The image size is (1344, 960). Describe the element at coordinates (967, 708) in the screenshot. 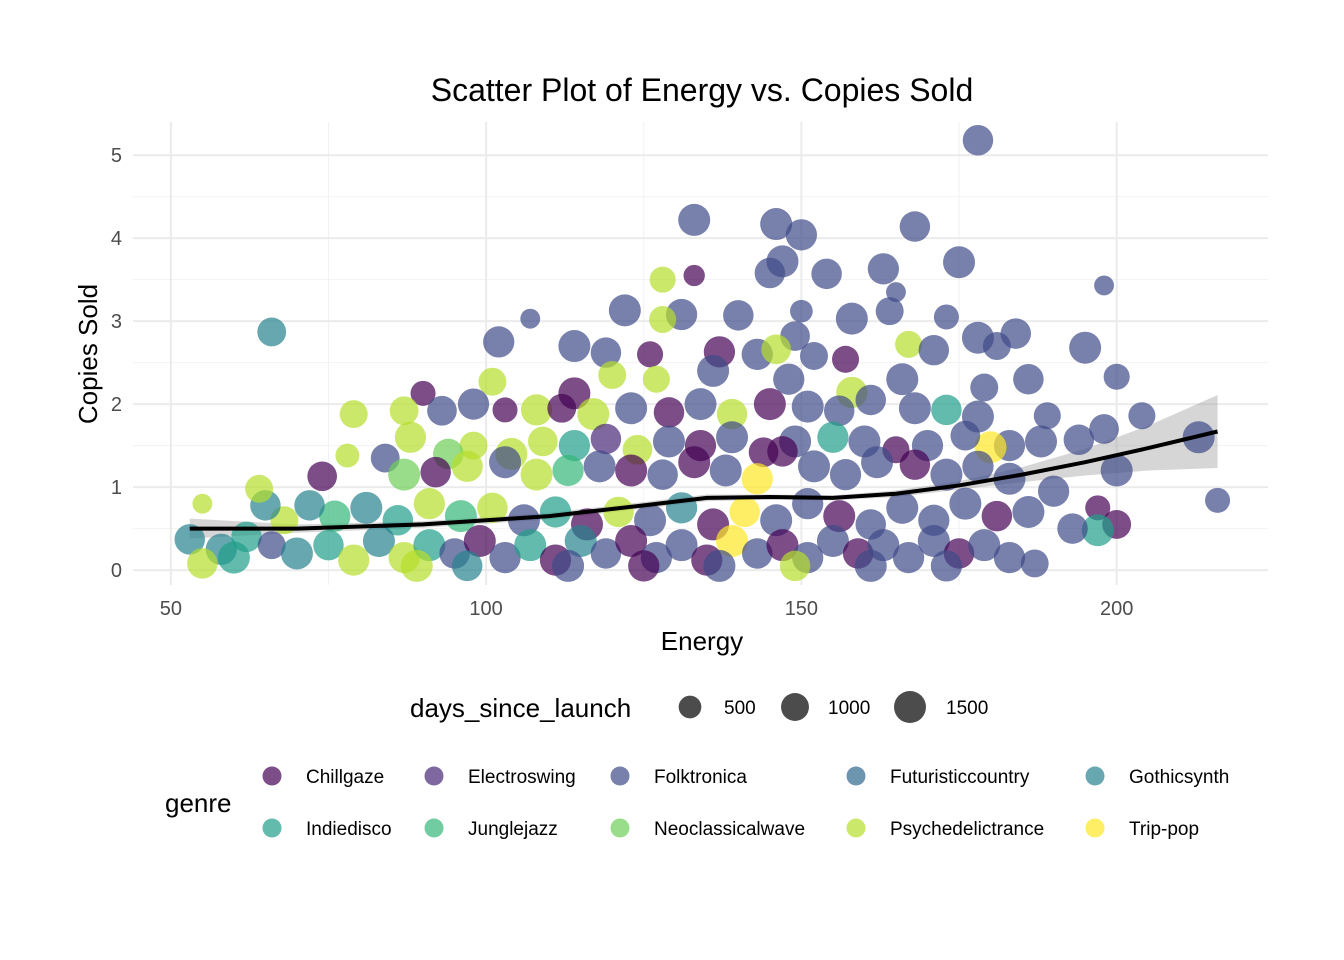

I see `size-legend-label: 1500` at that location.